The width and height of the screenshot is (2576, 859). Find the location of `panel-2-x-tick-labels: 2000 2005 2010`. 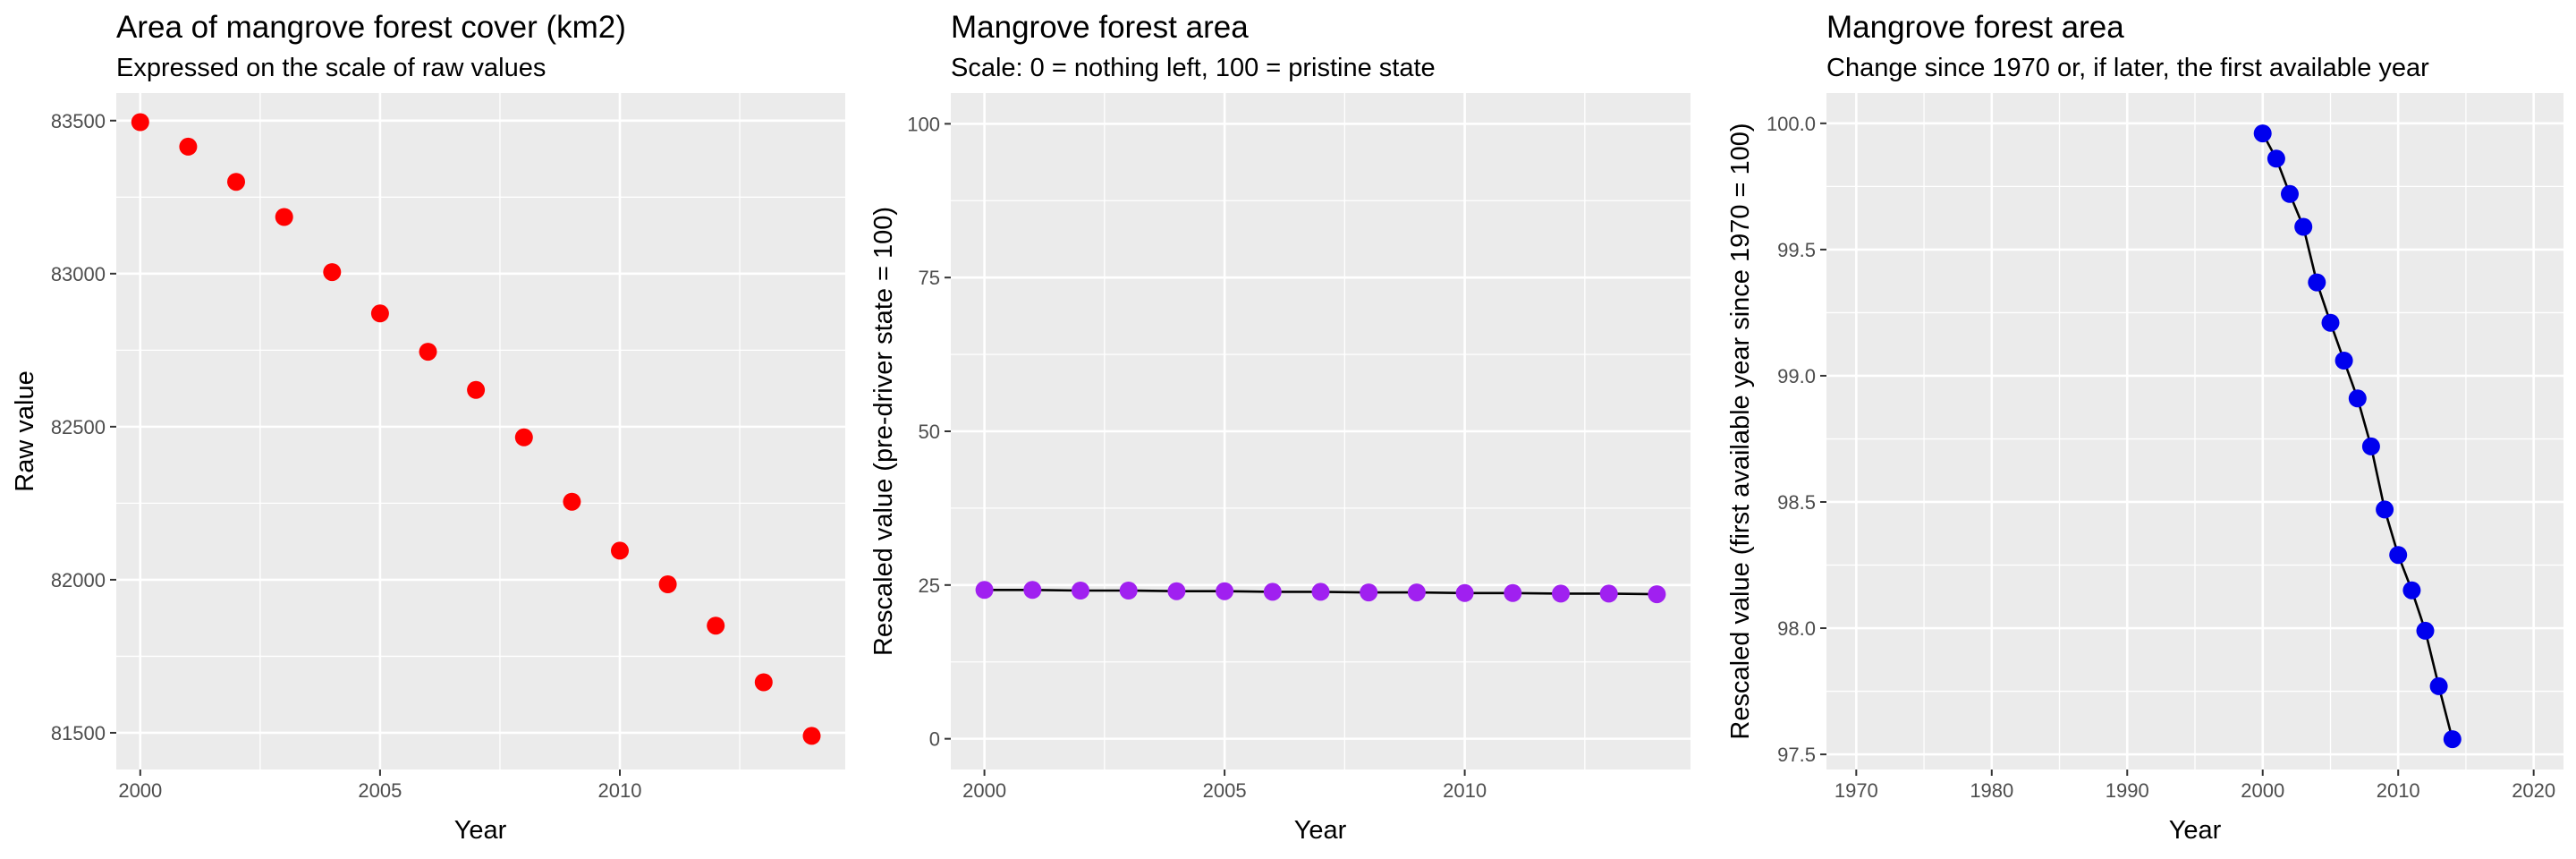

panel-2-x-tick-labels: 2000 2005 2010 is located at coordinates (1224, 786).